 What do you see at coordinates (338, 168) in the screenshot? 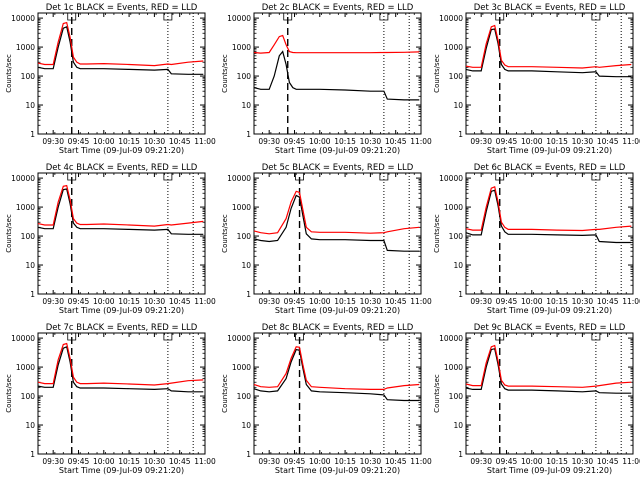
I see `chart-title: Det 5c BLACK = Events, RED = LLD` at bounding box center [338, 168].